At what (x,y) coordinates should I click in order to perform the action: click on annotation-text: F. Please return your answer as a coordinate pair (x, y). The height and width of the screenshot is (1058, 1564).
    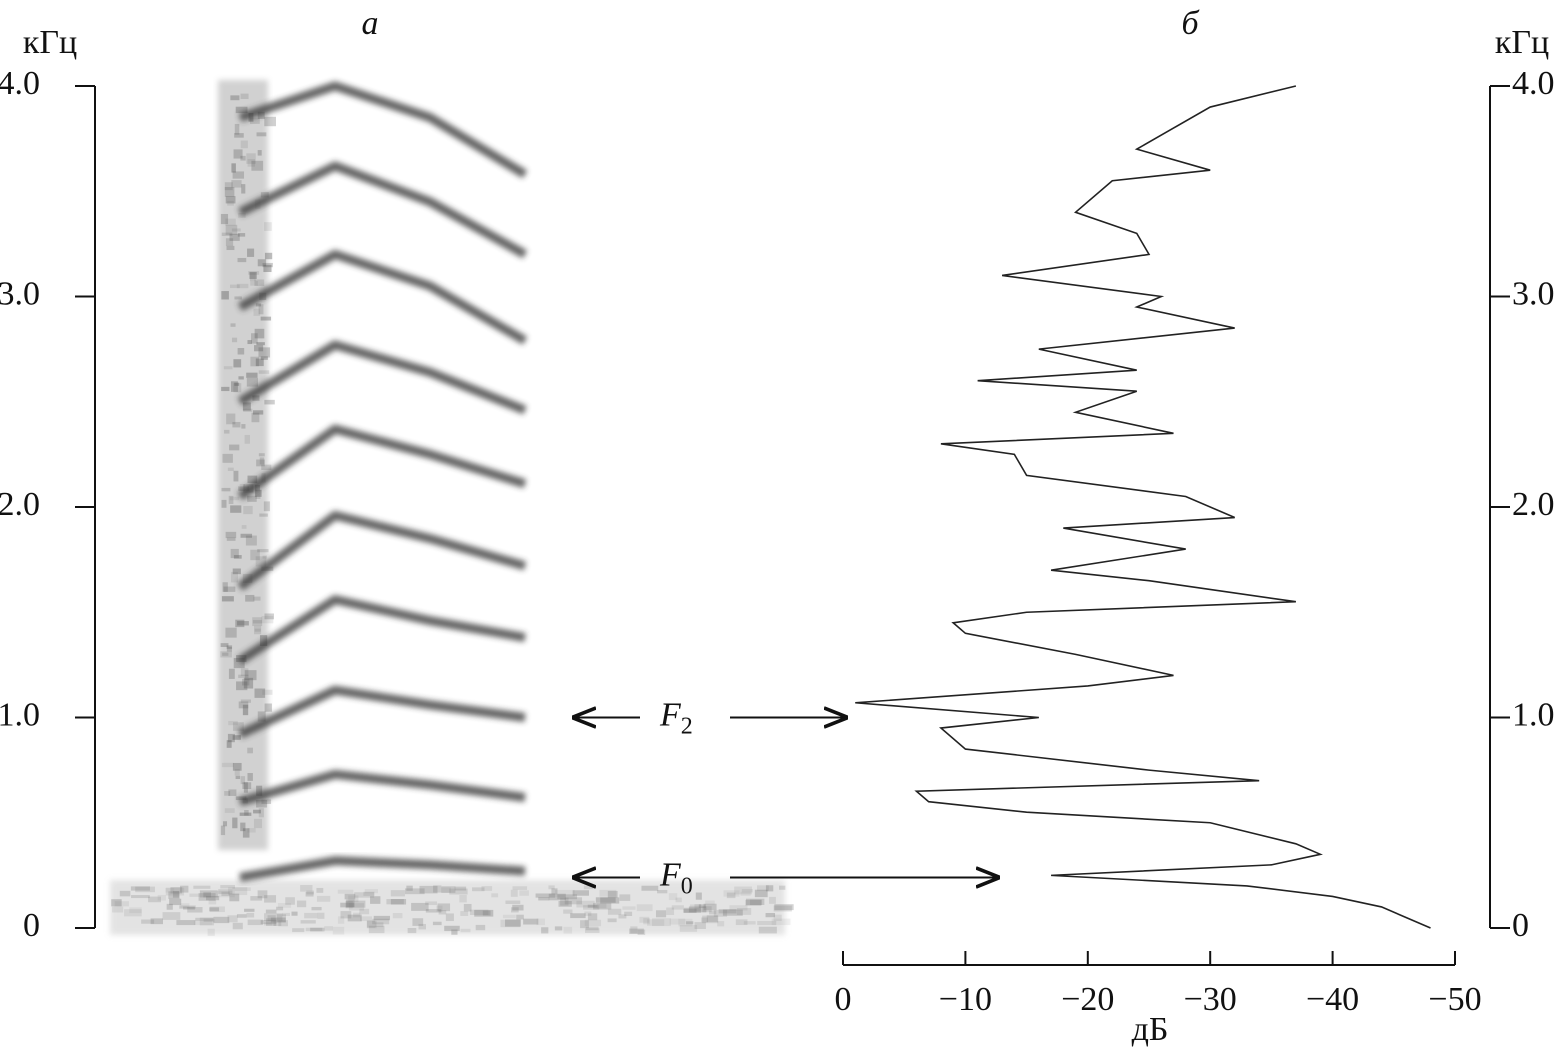
    Looking at the image, I should click on (670, 874).